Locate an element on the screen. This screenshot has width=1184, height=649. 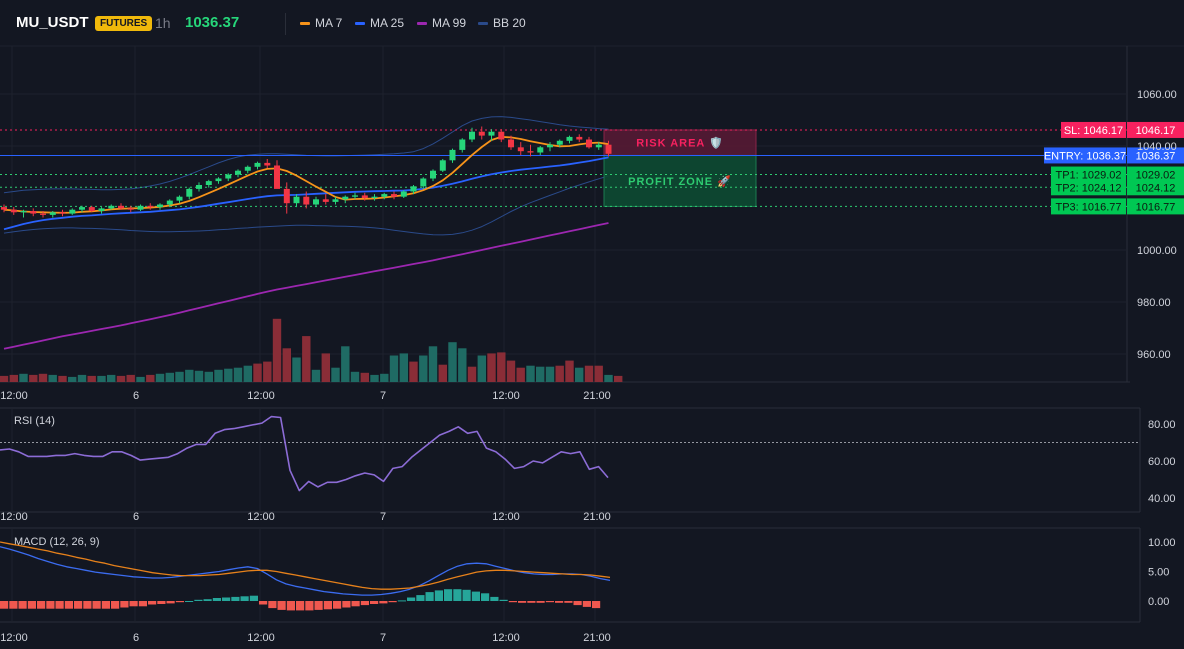
level-value-text: 1024.12 is located at coordinates (1156, 188).